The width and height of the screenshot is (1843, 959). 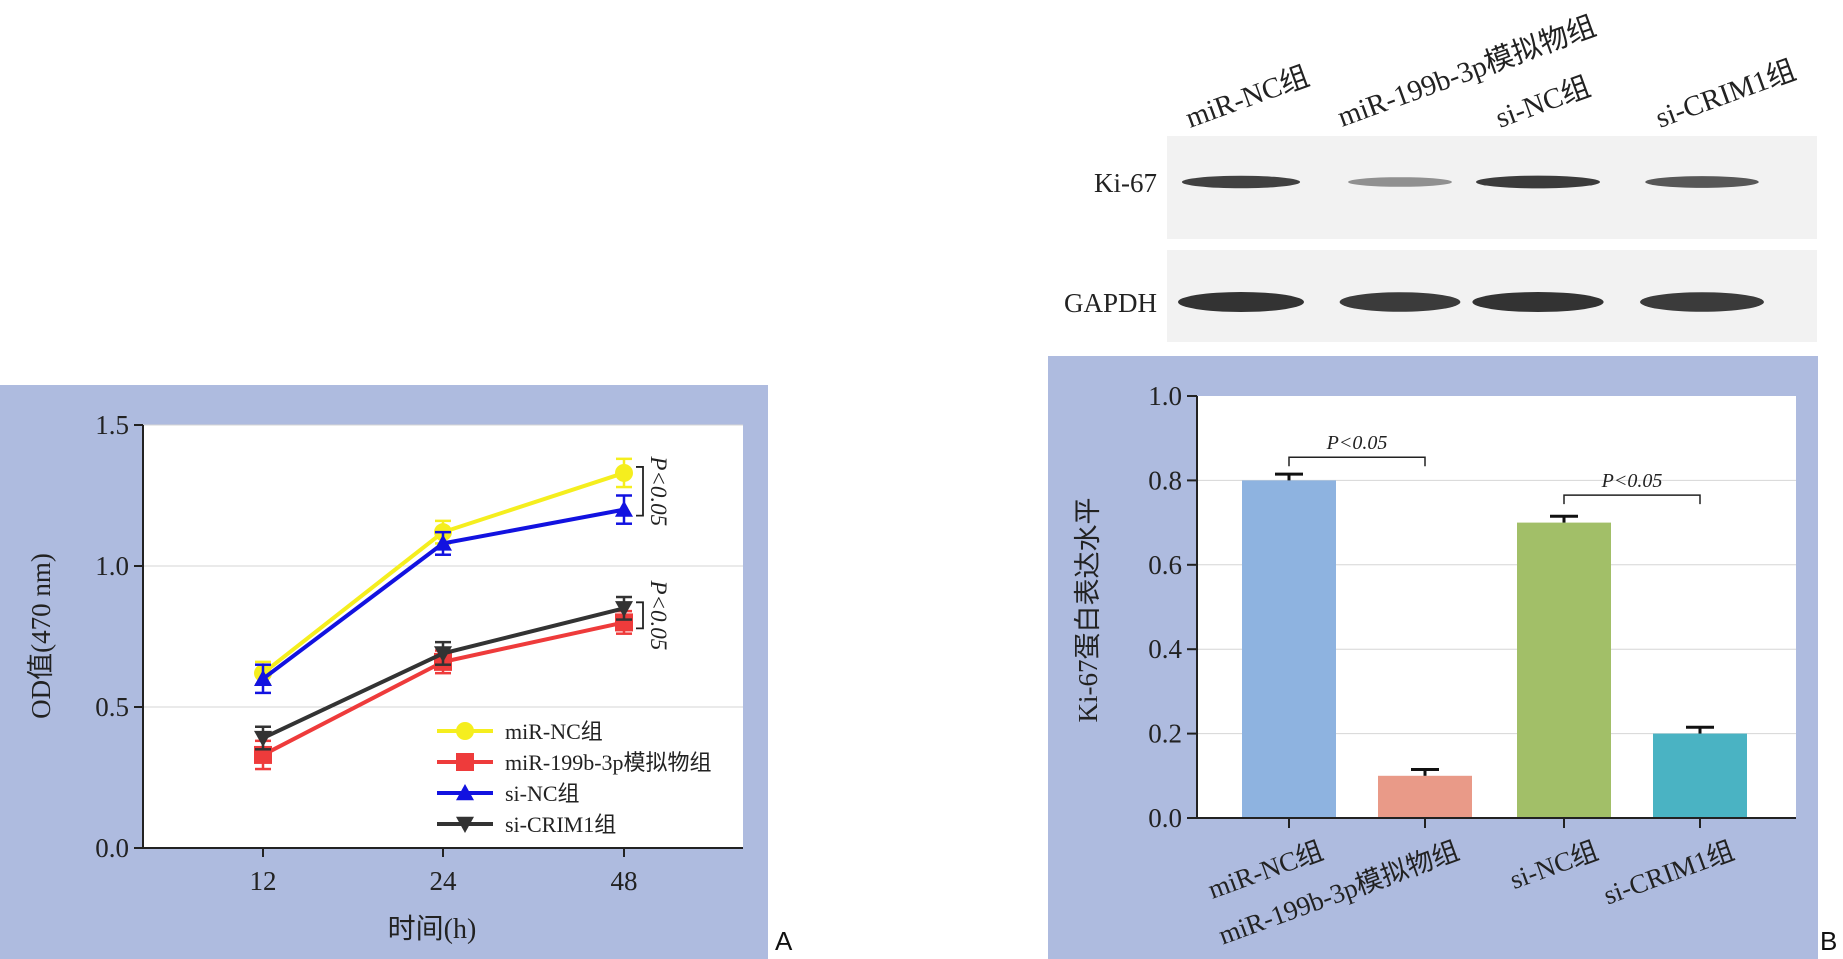 What do you see at coordinates (1165, 396) in the screenshot?
I see `panel-b-y-tick-label: 1.0` at bounding box center [1165, 396].